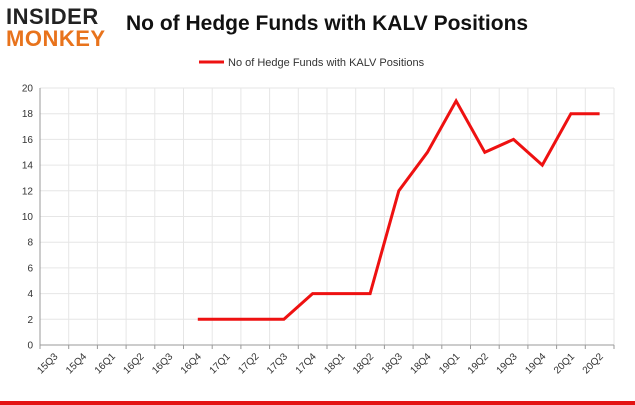 The height and width of the screenshot is (405, 635). What do you see at coordinates (105, 363) in the screenshot?
I see `x-tick-label: 16Q1` at bounding box center [105, 363].